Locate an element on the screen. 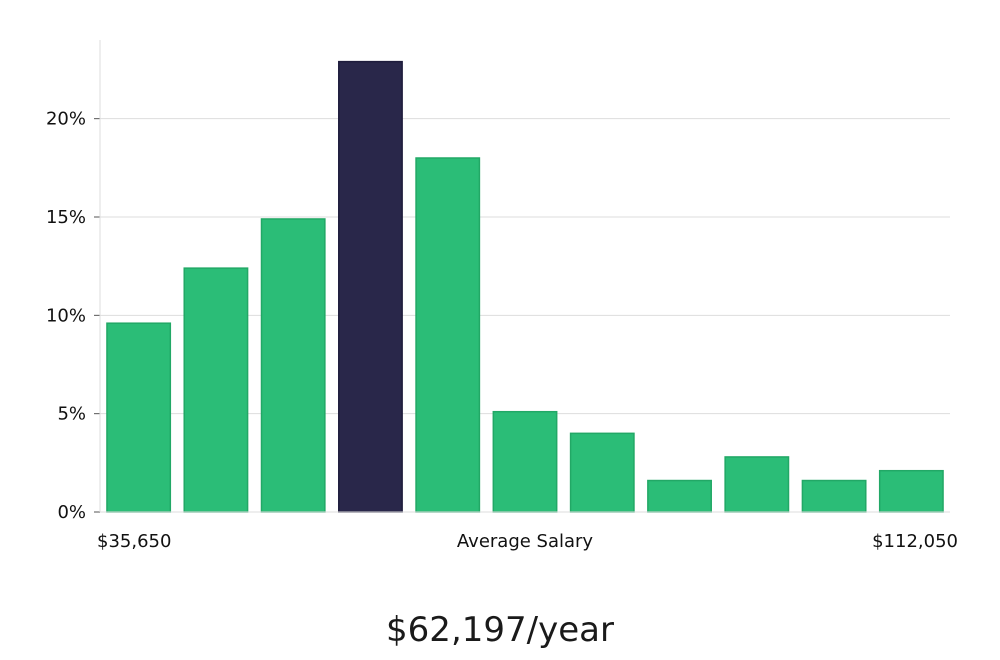 The image size is (1000, 660). x-label-min: $35,650 is located at coordinates (134, 541).